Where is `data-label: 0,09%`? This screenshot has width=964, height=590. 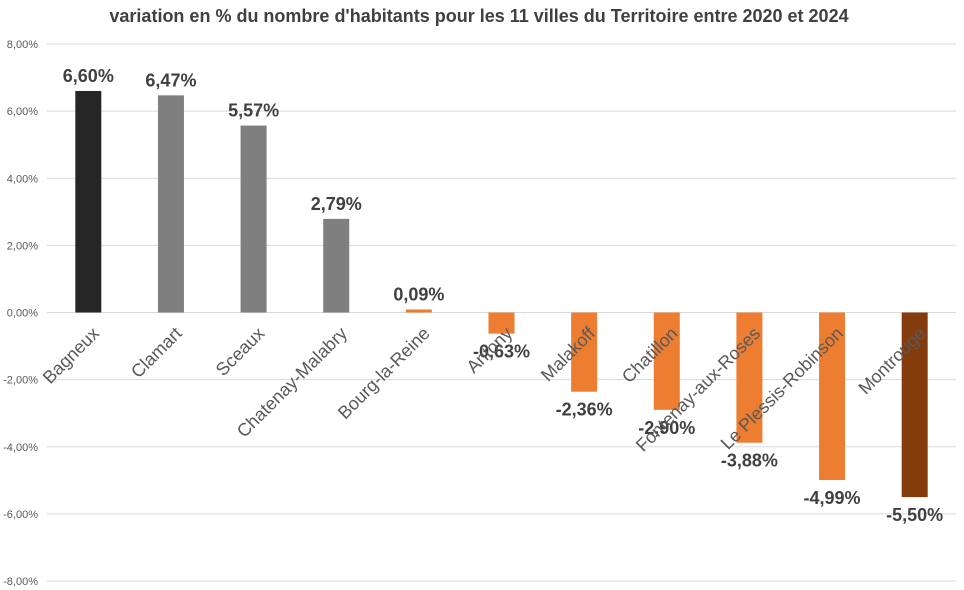 data-label: 0,09% is located at coordinates (418, 294).